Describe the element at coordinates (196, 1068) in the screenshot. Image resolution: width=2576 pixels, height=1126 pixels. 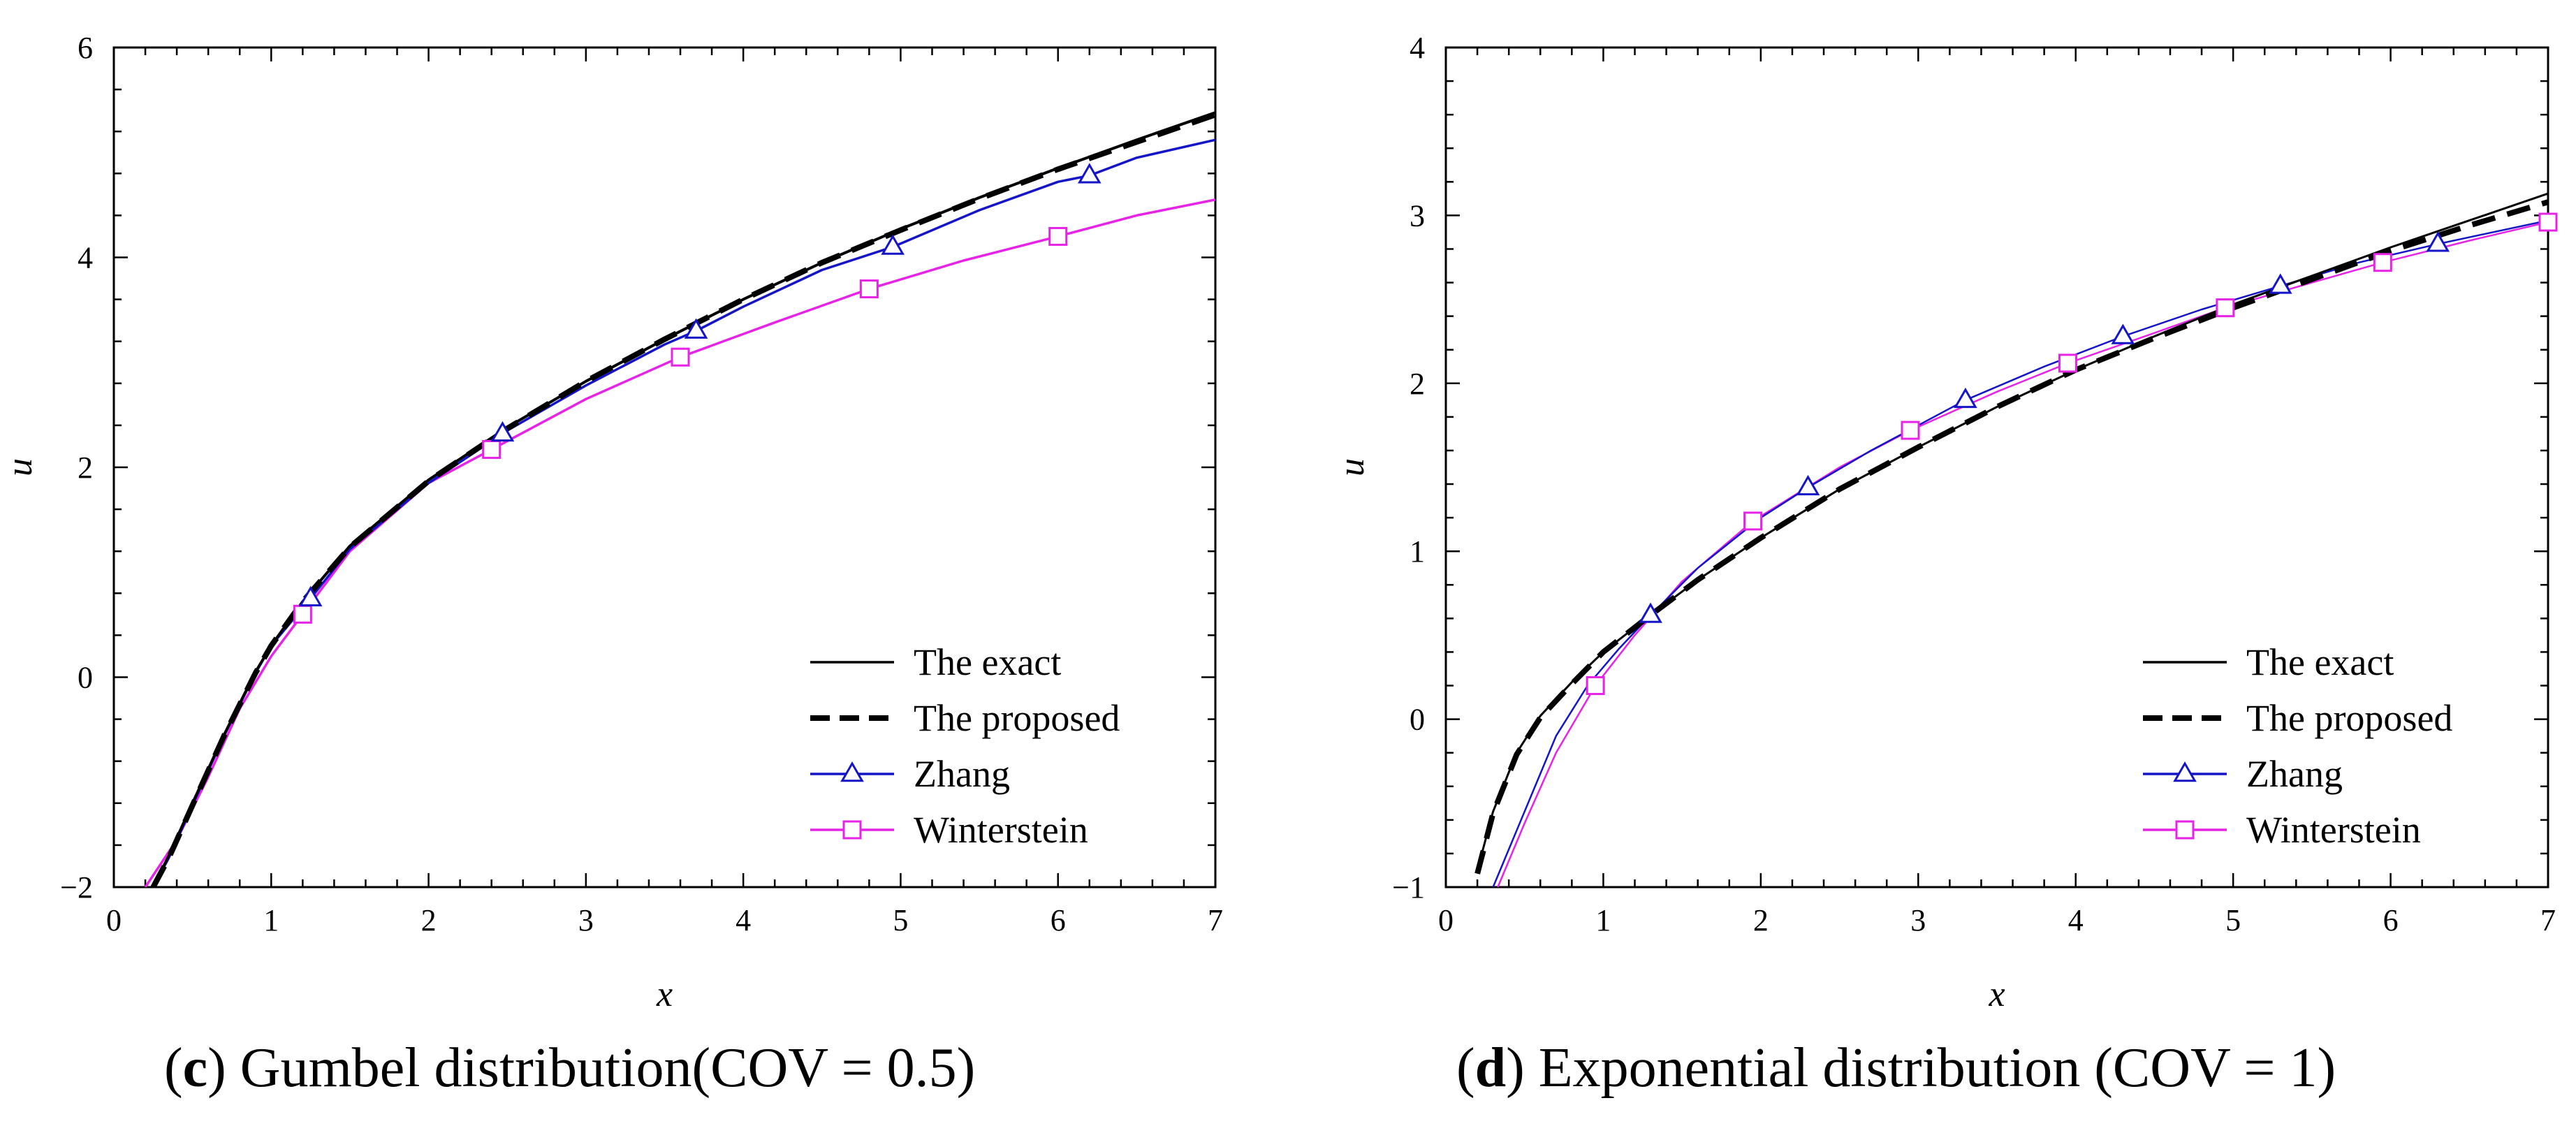
I see `caption-c-letter: c` at that location.